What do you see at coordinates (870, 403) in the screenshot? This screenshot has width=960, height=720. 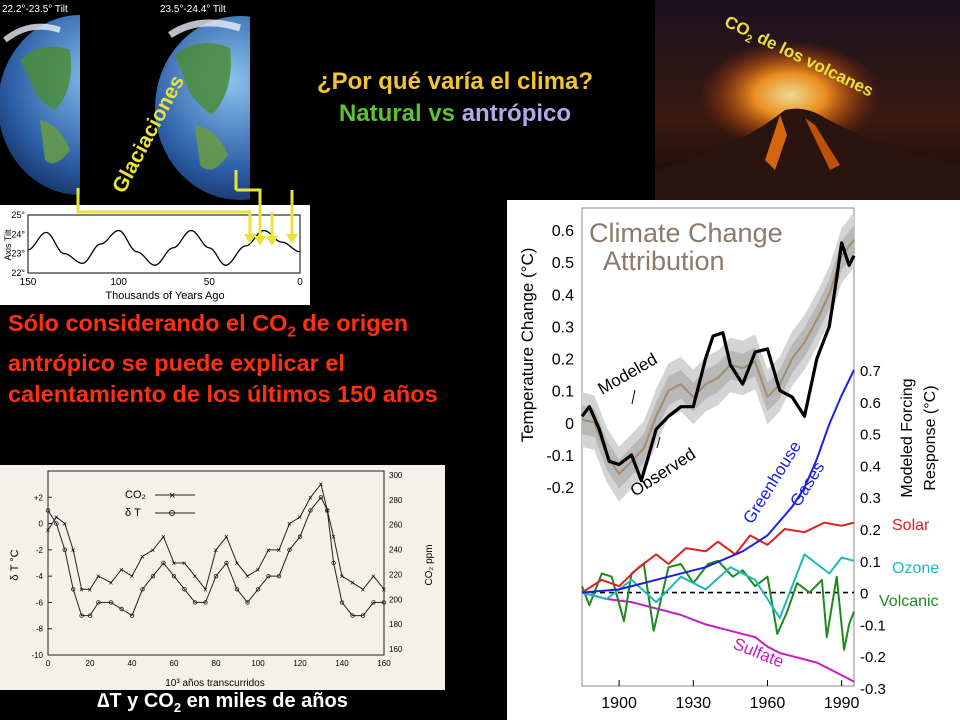 I see `attribution-y2tick: 0.6` at bounding box center [870, 403].